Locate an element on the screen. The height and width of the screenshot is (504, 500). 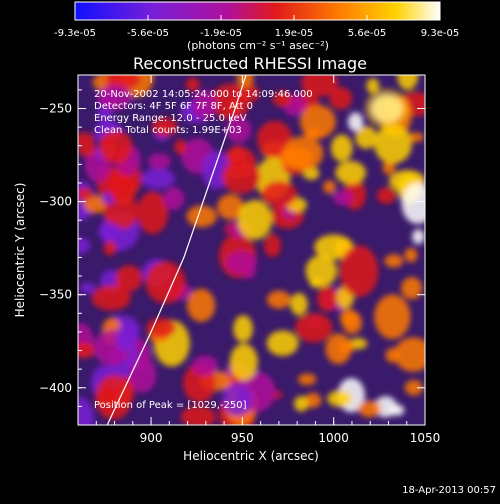
x-tick-label: 1050 is located at coordinates (425, 438).